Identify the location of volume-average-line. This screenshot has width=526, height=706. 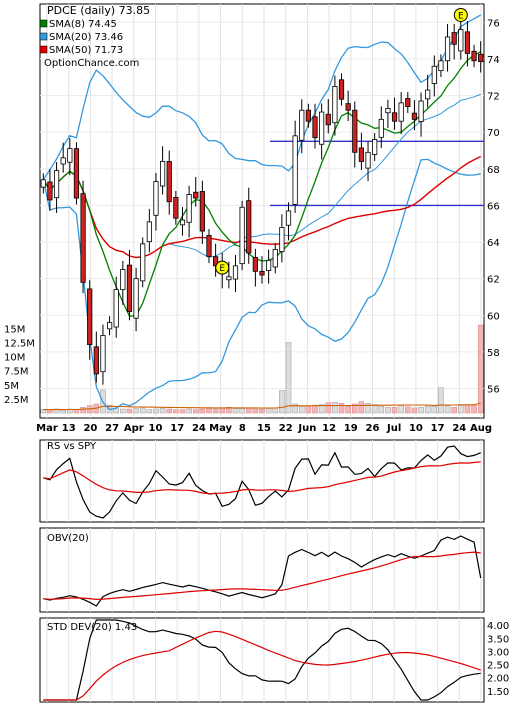
(262, 406).